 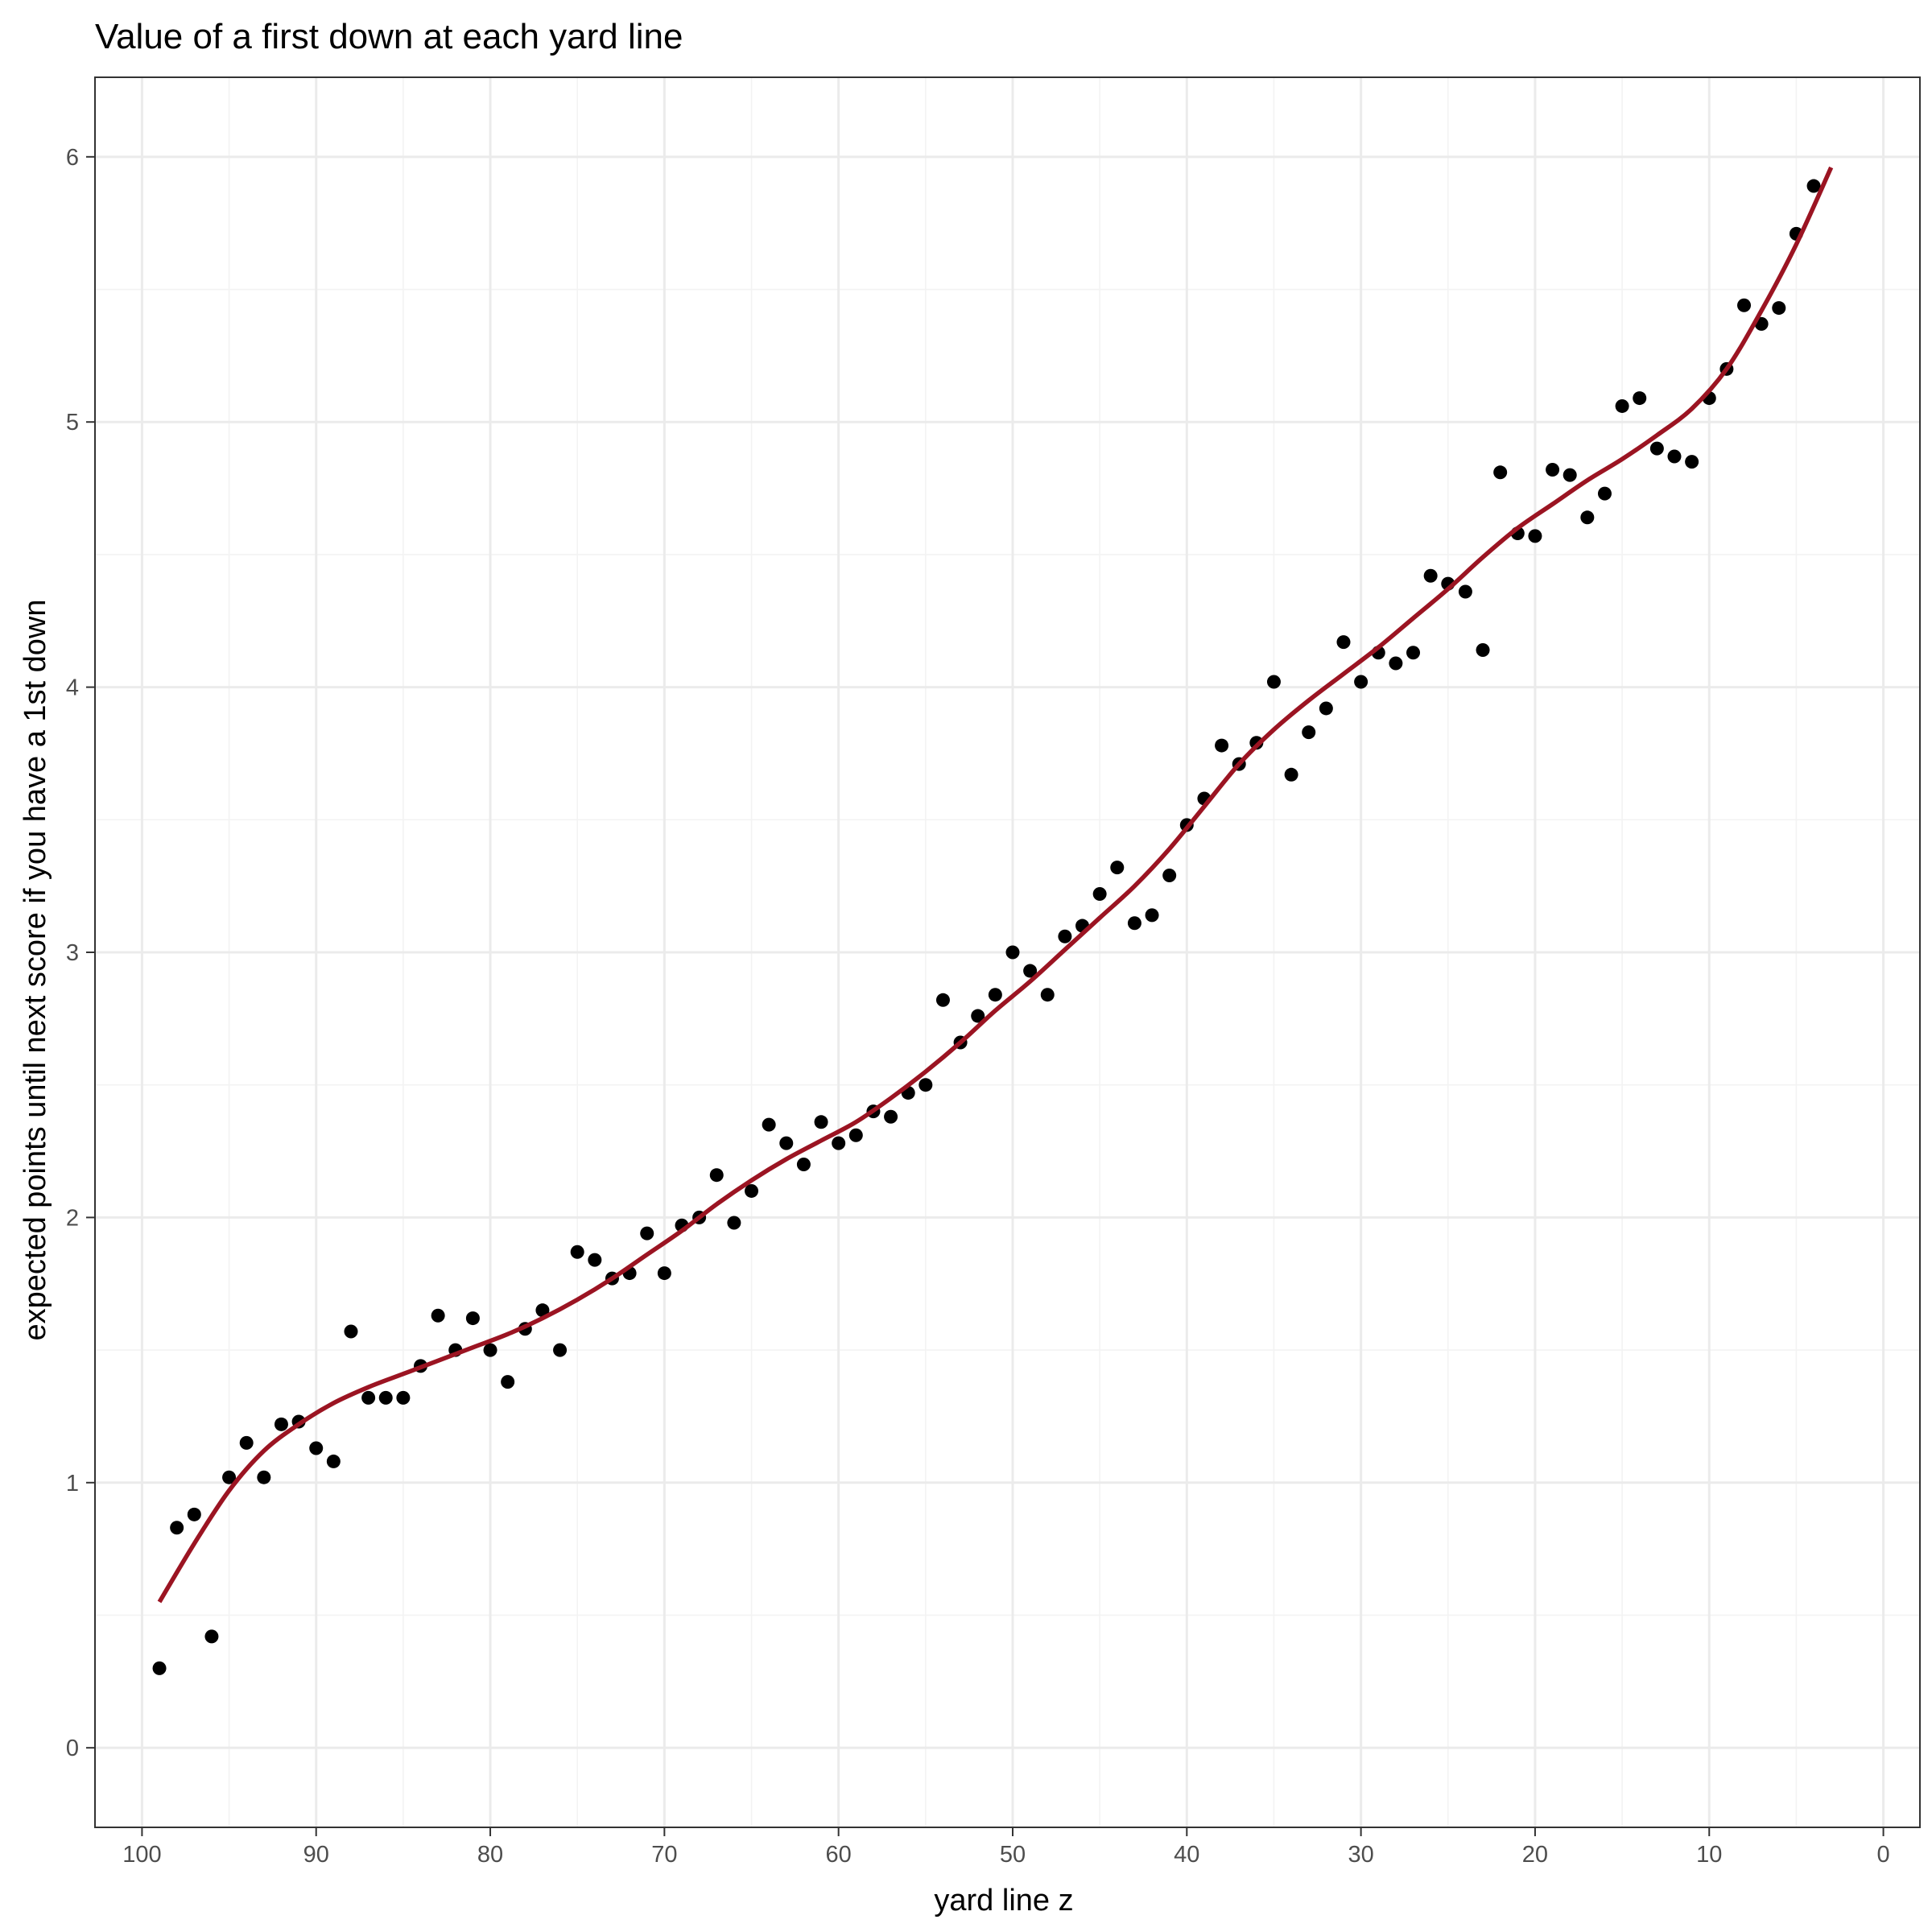 I want to click on x-tick-label: 90, so click(x=316, y=1855).